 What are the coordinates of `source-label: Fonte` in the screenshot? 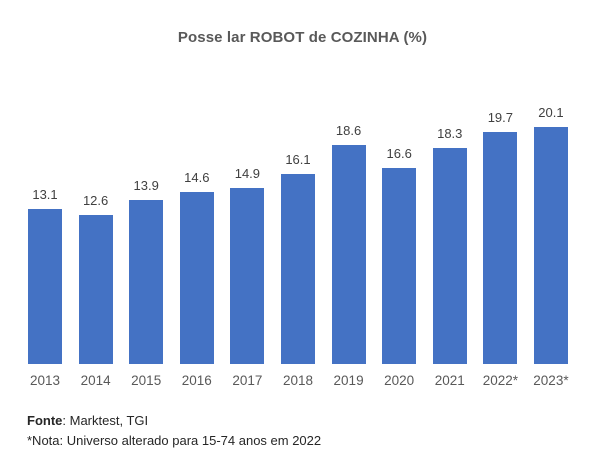 It's located at (45, 420).